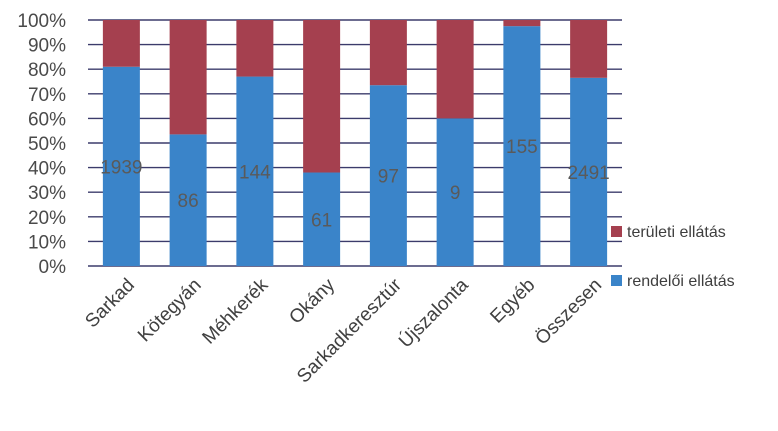 The height and width of the screenshot is (431, 778). Describe the element at coordinates (53, 267) in the screenshot. I see `y-tick-label: 0%` at that location.